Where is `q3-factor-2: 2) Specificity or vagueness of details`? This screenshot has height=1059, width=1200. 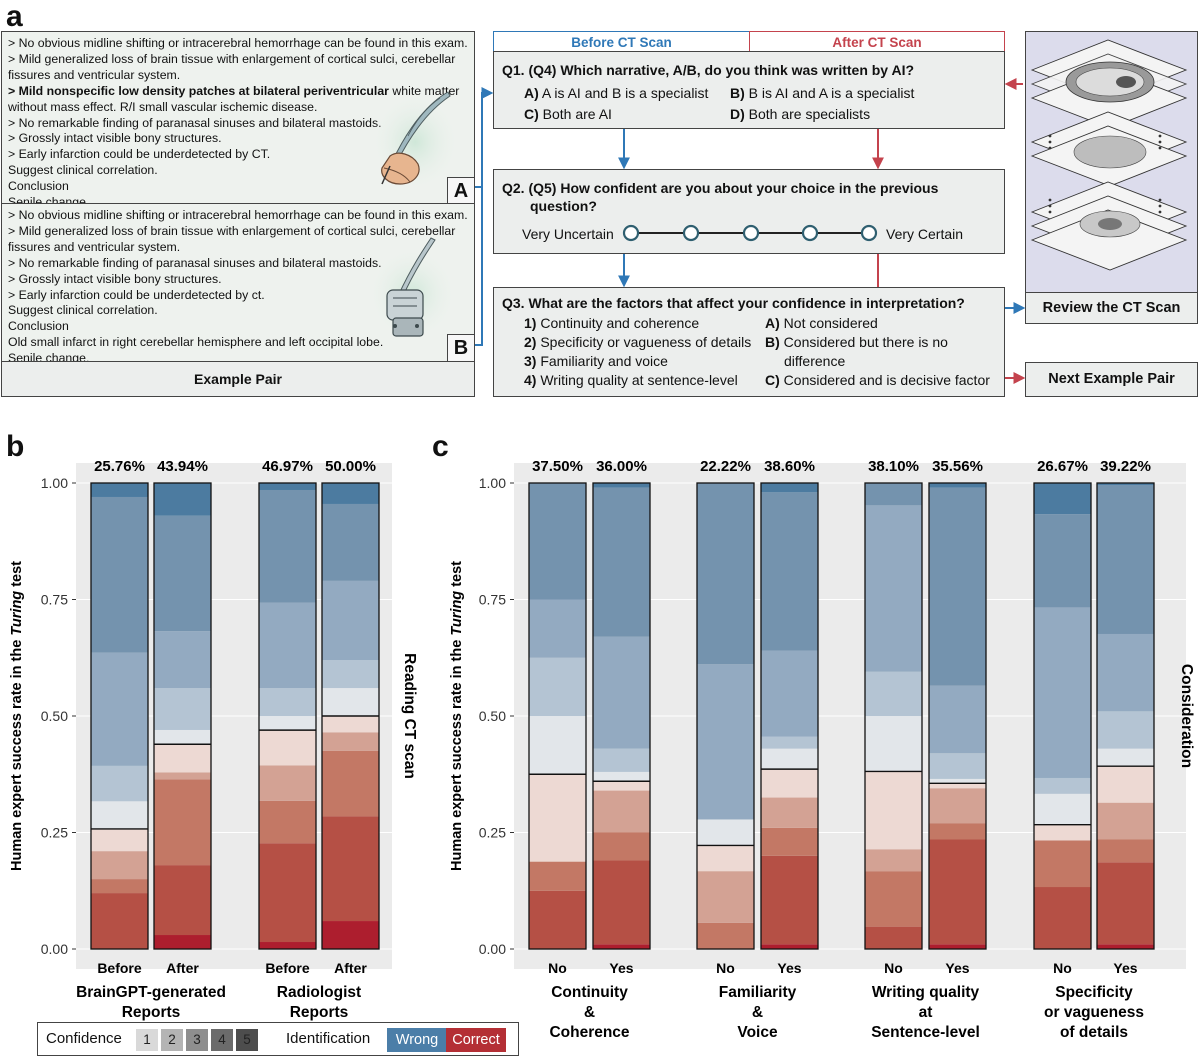
q3-factor-2: 2) Specificity or vagueness of details is located at coordinates (638, 342).